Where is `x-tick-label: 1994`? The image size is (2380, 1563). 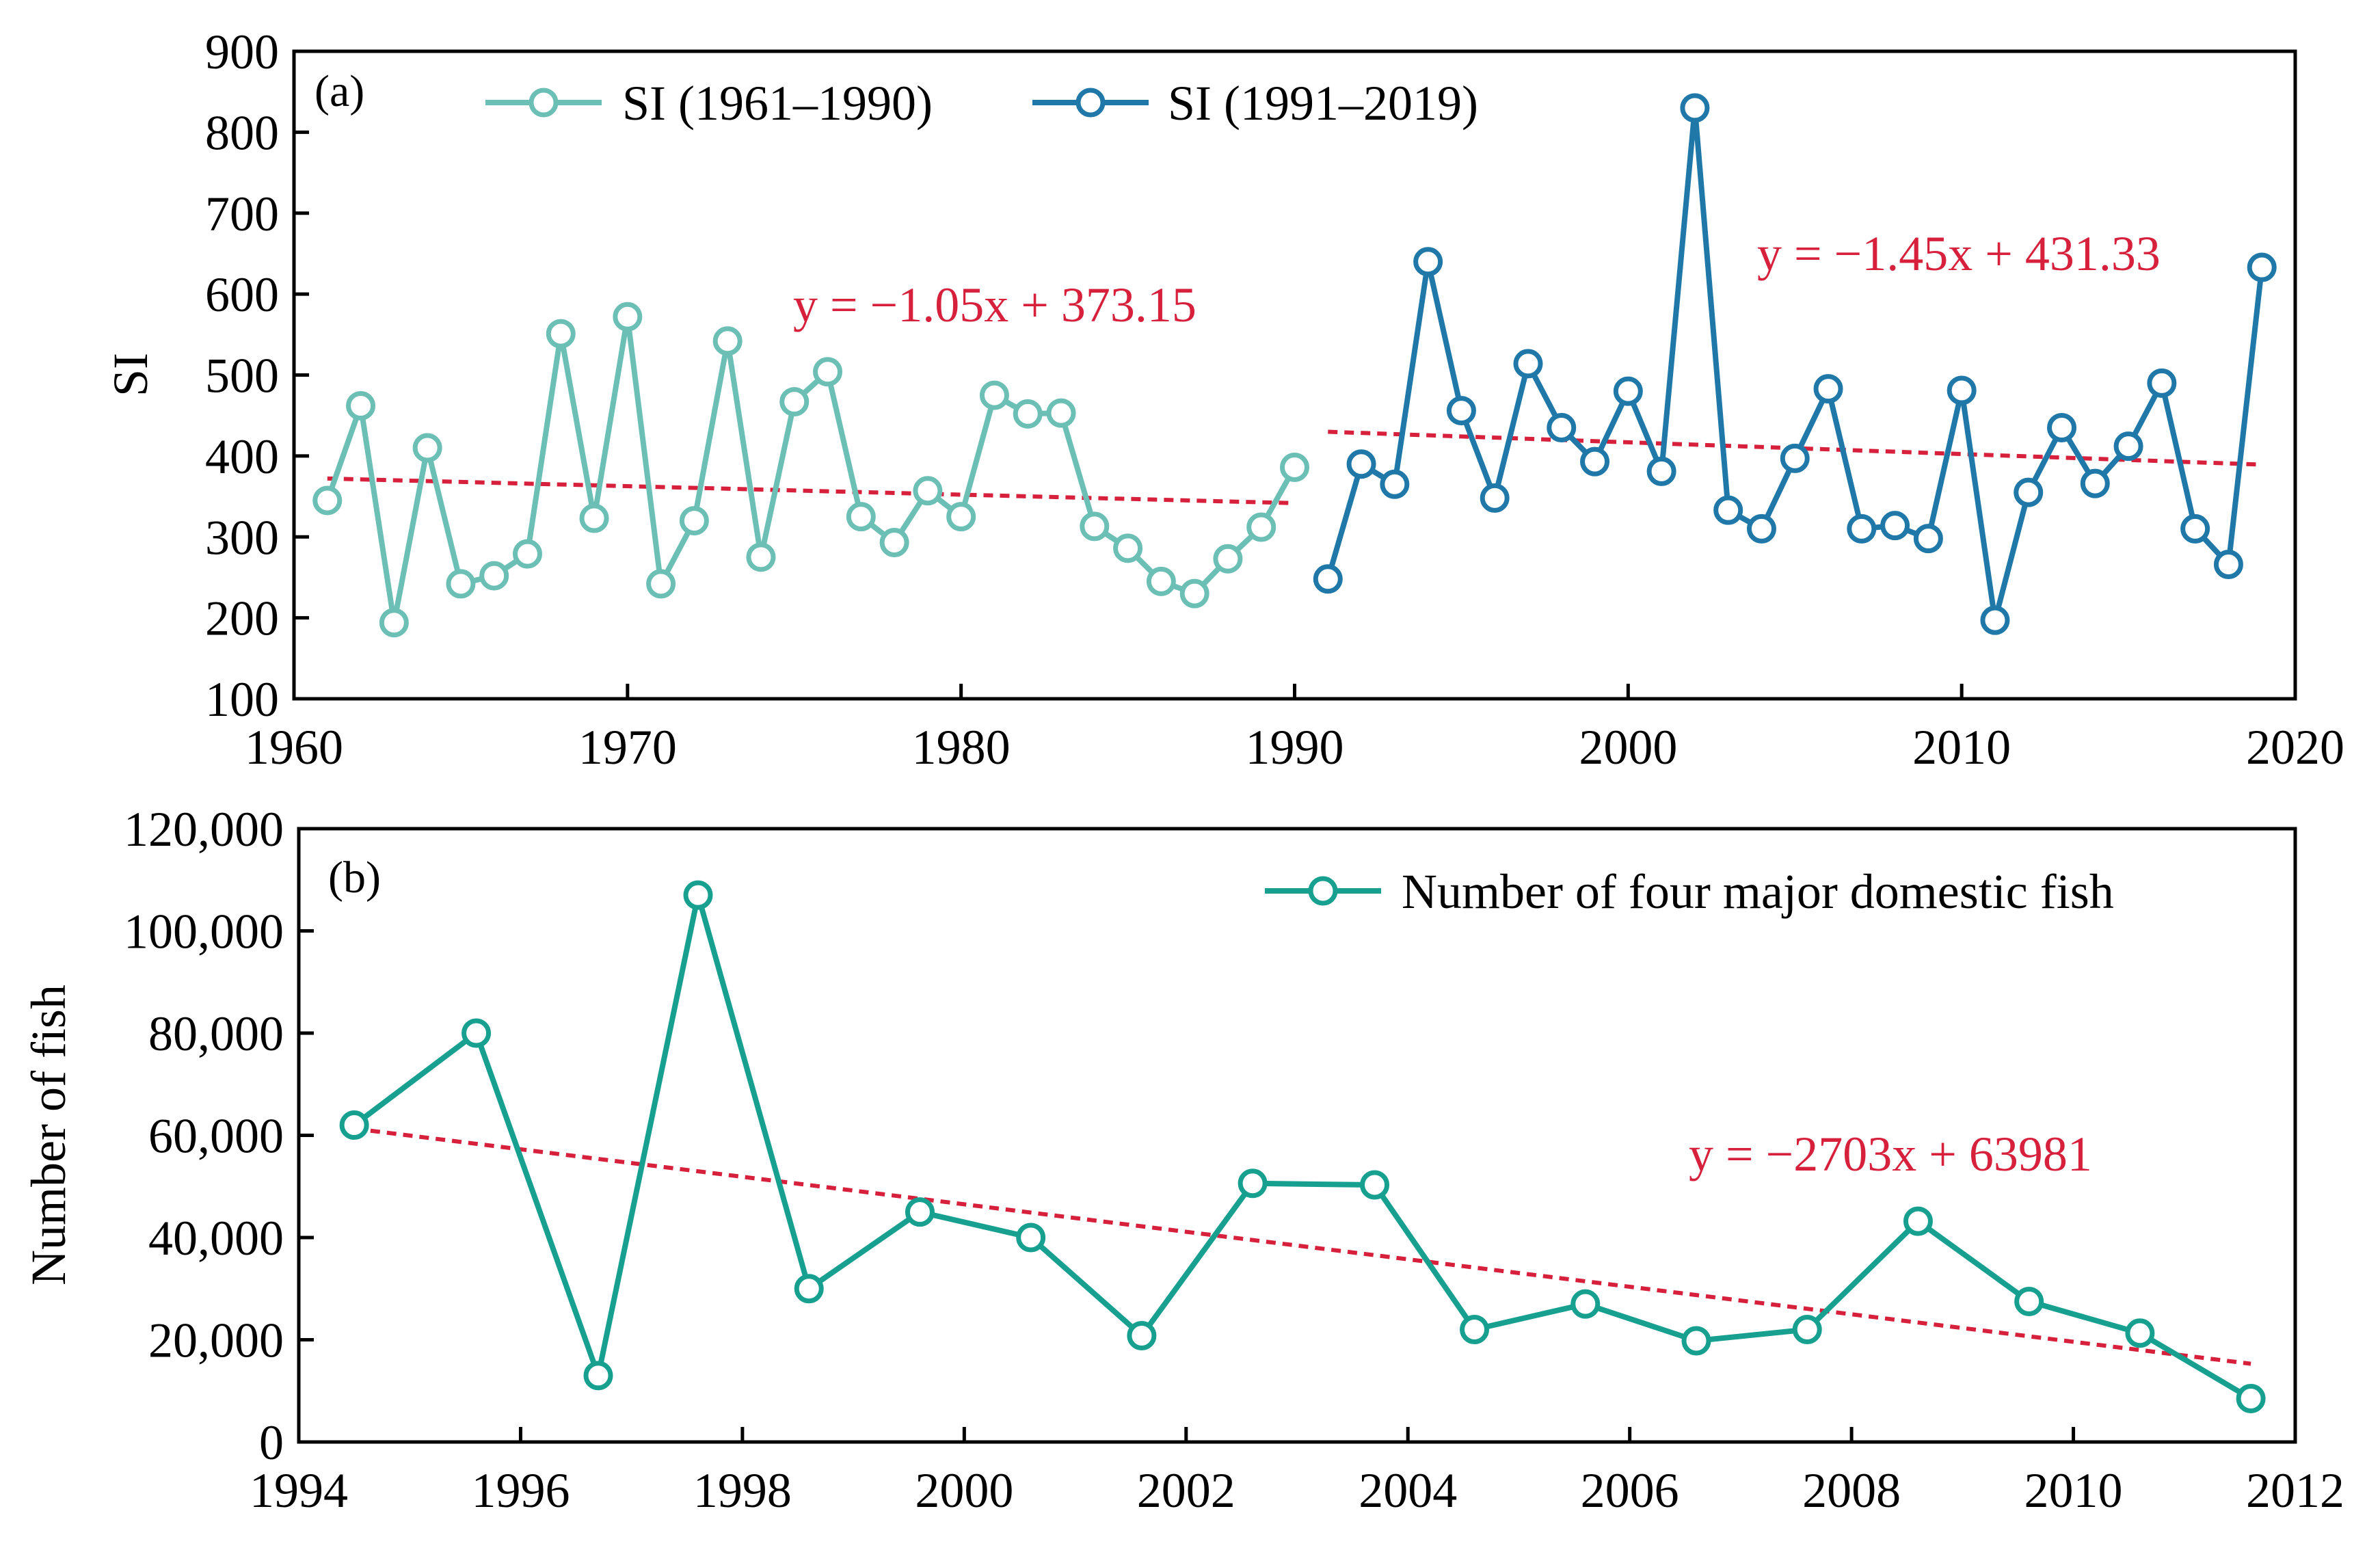 x-tick-label: 1994 is located at coordinates (299, 1490).